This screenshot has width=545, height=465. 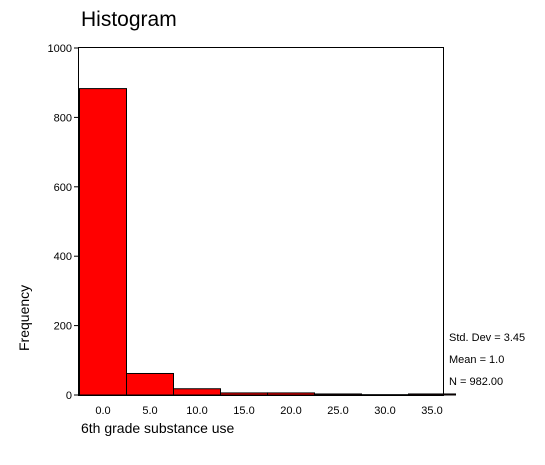 I want to click on x-axis-label: 6th grade substance use, so click(x=158, y=428).